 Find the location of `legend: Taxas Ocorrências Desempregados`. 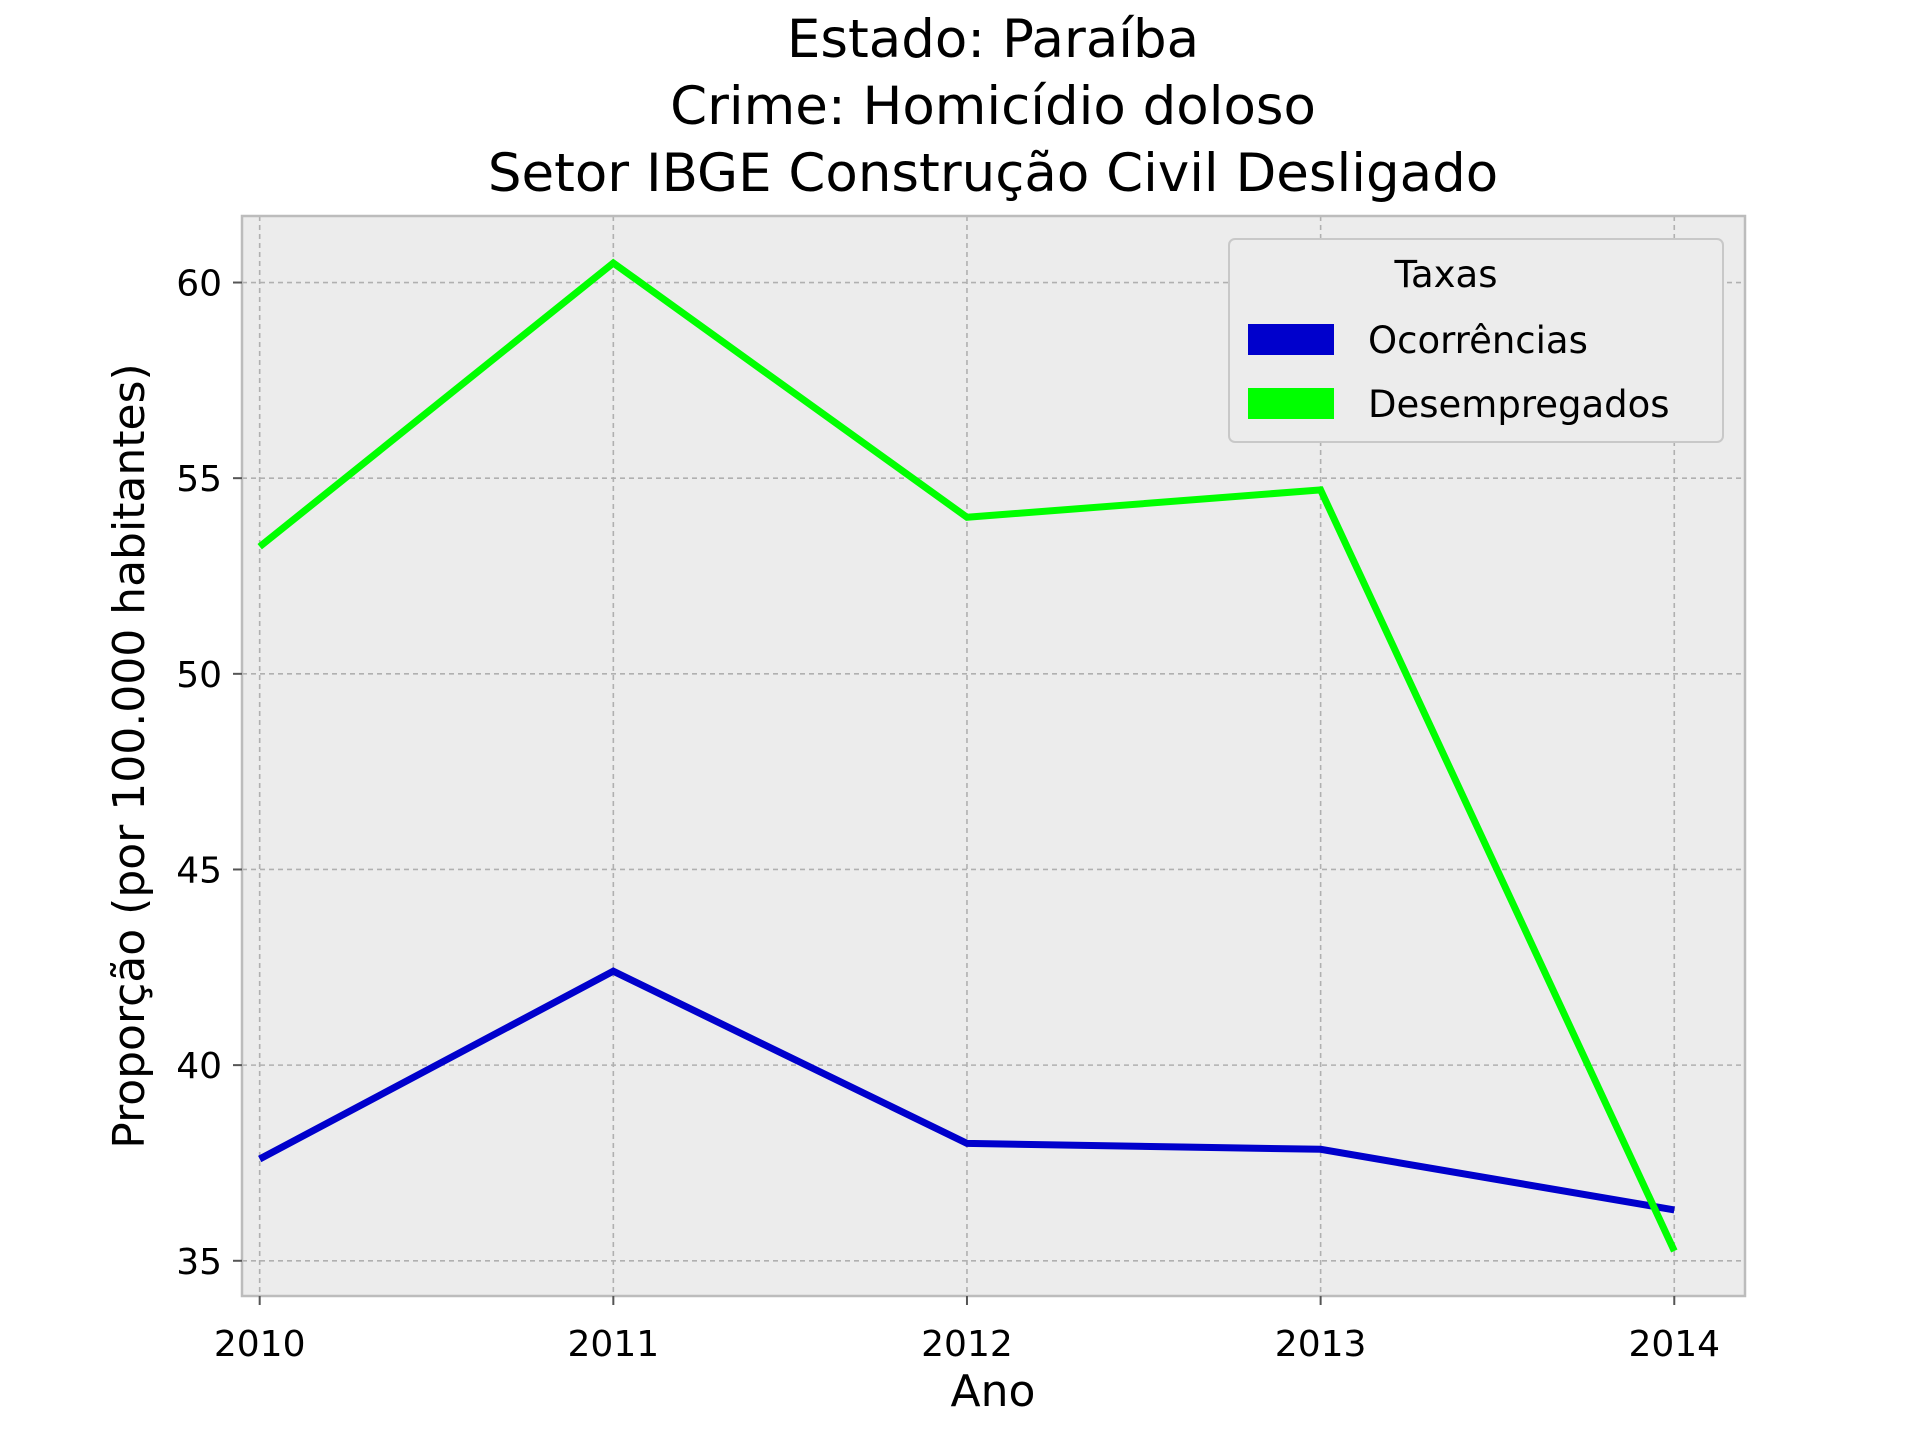

legend: Taxas Ocorrências Desempregados is located at coordinates (1476, 340).